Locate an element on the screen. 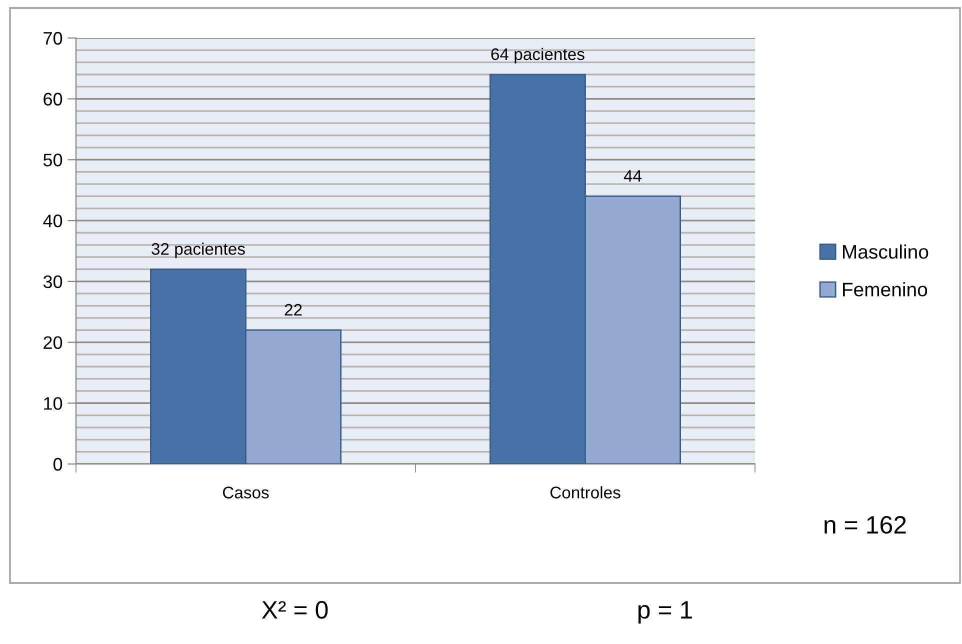  y-tick-label: 20 is located at coordinates (53, 343).